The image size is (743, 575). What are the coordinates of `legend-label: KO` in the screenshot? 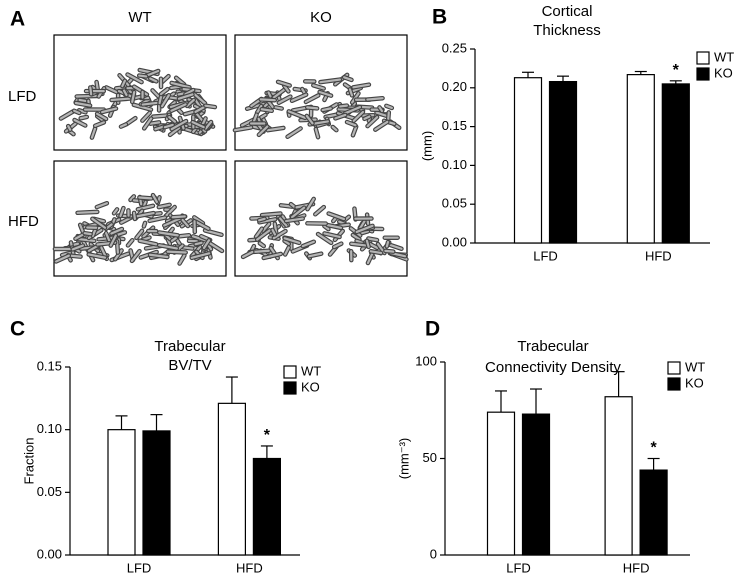 It's located at (723, 72).